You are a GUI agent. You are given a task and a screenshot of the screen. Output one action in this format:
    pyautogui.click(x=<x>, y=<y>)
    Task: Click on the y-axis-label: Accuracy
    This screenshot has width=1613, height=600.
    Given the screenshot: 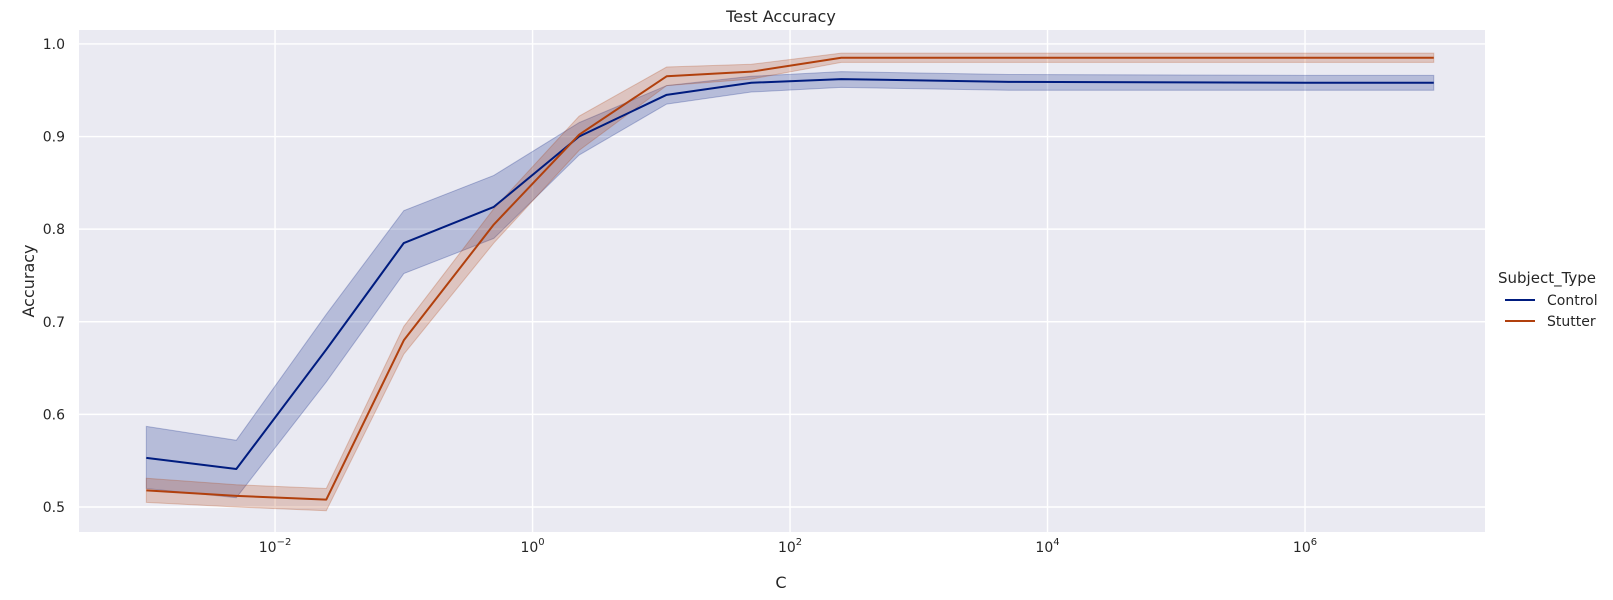 What is the action you would take?
    pyautogui.click(x=28, y=280)
    